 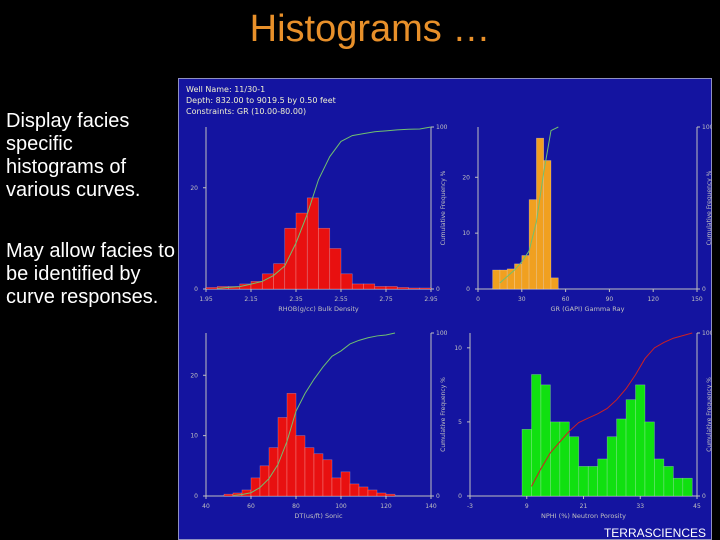 I want to click on x-tick-label: 2.55, so click(x=341, y=299).